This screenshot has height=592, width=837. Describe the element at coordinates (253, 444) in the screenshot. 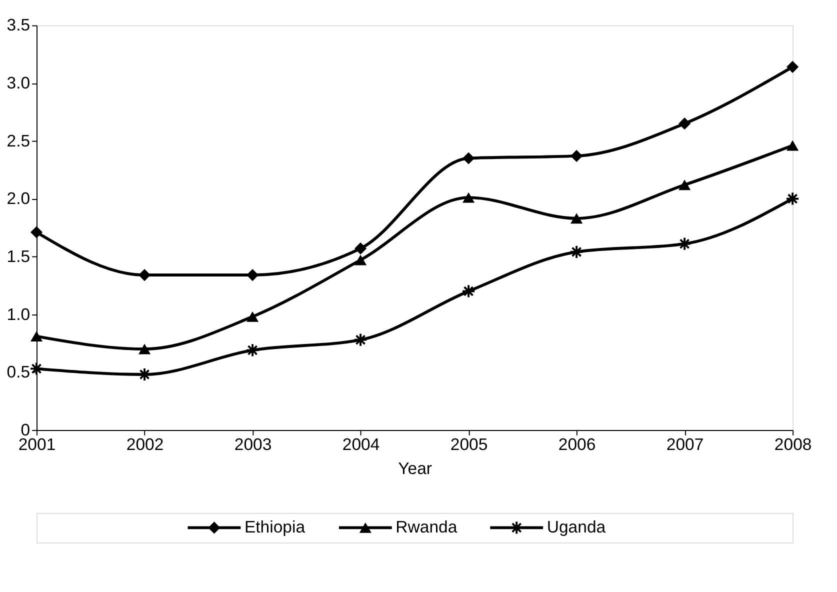

I see `x-tick-label: 2003` at that location.